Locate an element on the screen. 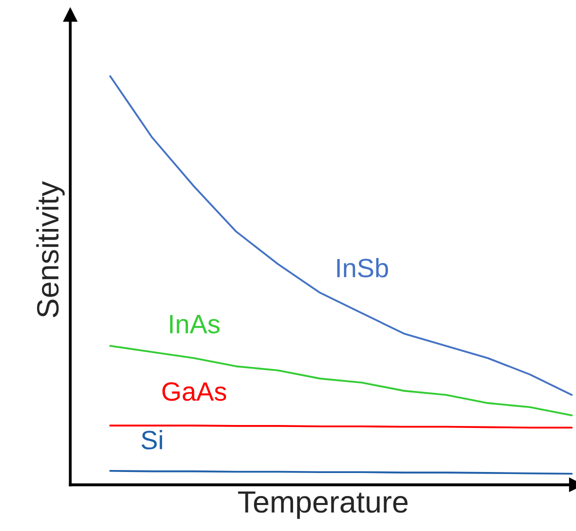  series-label: GaAs is located at coordinates (194, 391).